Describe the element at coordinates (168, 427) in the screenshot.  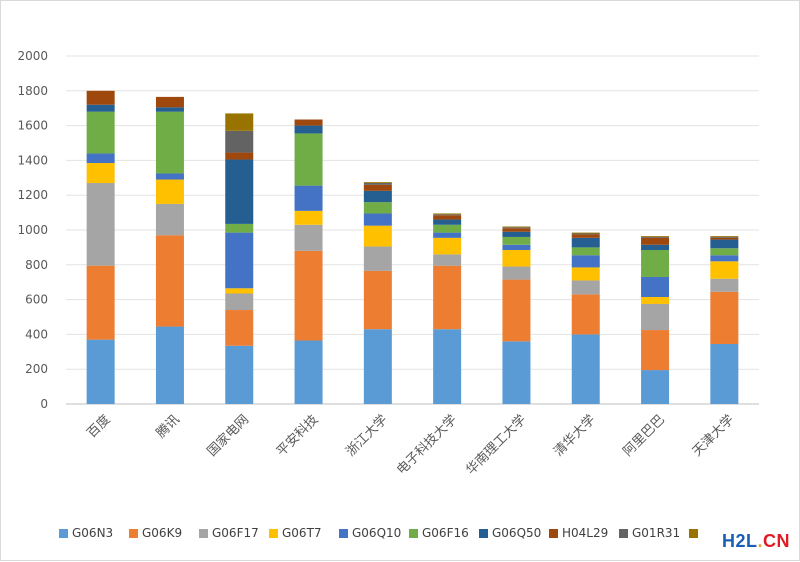
I see `x-tick-label: 腾讯` at that location.